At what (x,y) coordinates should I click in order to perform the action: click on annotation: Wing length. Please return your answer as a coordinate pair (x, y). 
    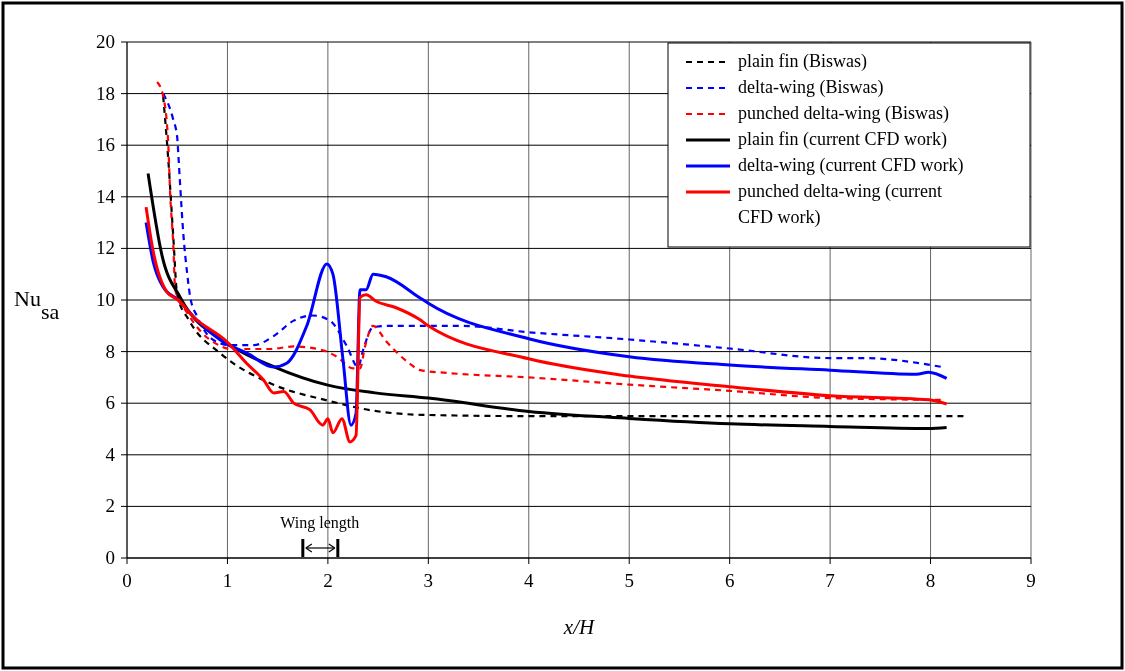
    Looking at the image, I should click on (320, 523).